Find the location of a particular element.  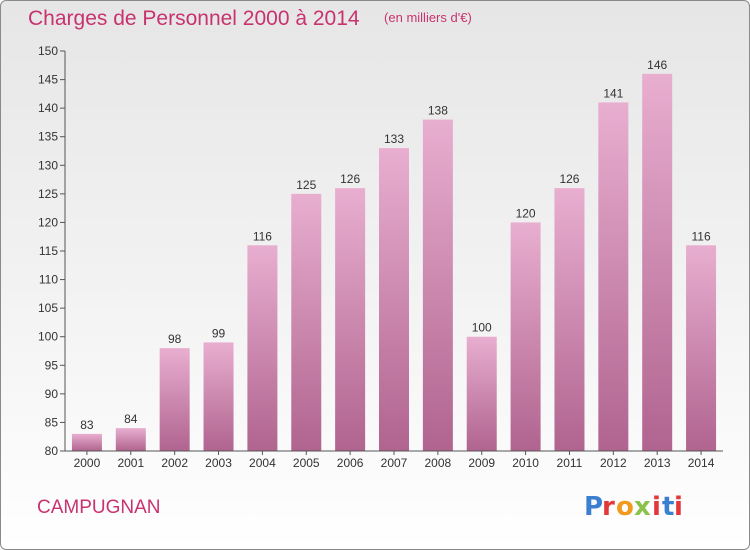

bar-2006 is located at coordinates (350, 319).